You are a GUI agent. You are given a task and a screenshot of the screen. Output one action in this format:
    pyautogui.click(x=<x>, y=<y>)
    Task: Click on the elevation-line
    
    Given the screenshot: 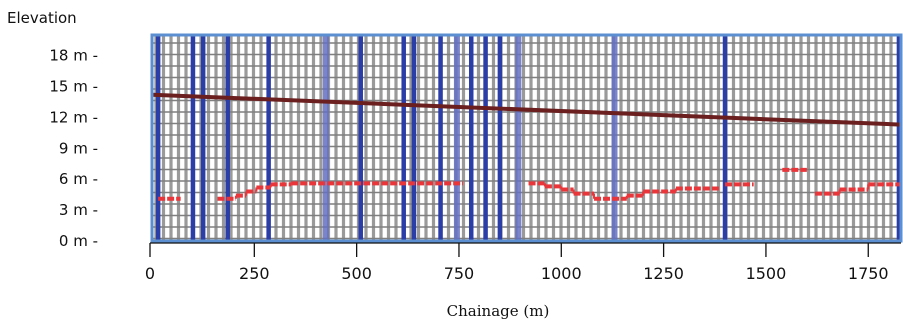 What is the action you would take?
    pyautogui.click(x=526, y=109)
    